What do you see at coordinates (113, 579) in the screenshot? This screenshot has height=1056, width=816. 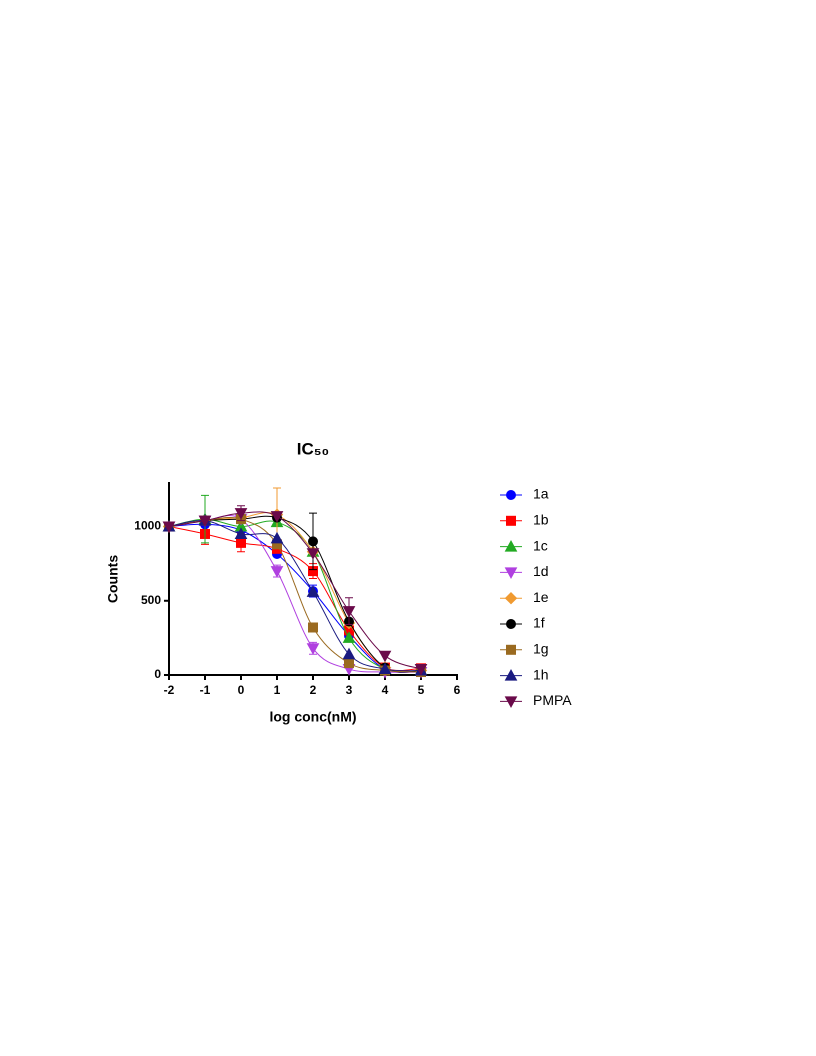 I see `y-axis-title: Counts` at bounding box center [113, 579].